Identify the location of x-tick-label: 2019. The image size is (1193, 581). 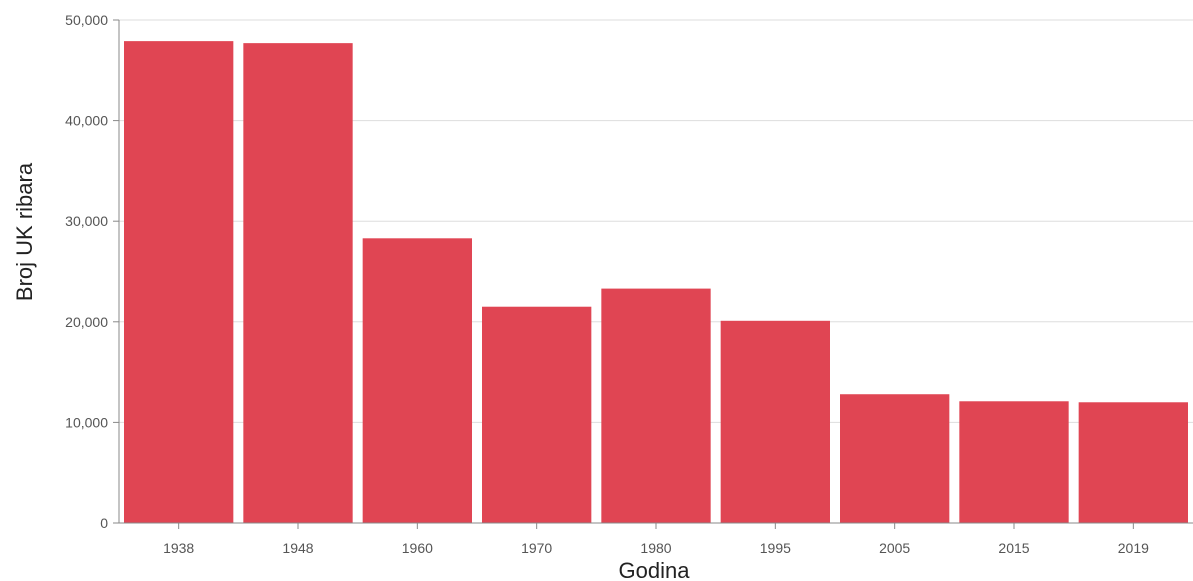
(1133, 548).